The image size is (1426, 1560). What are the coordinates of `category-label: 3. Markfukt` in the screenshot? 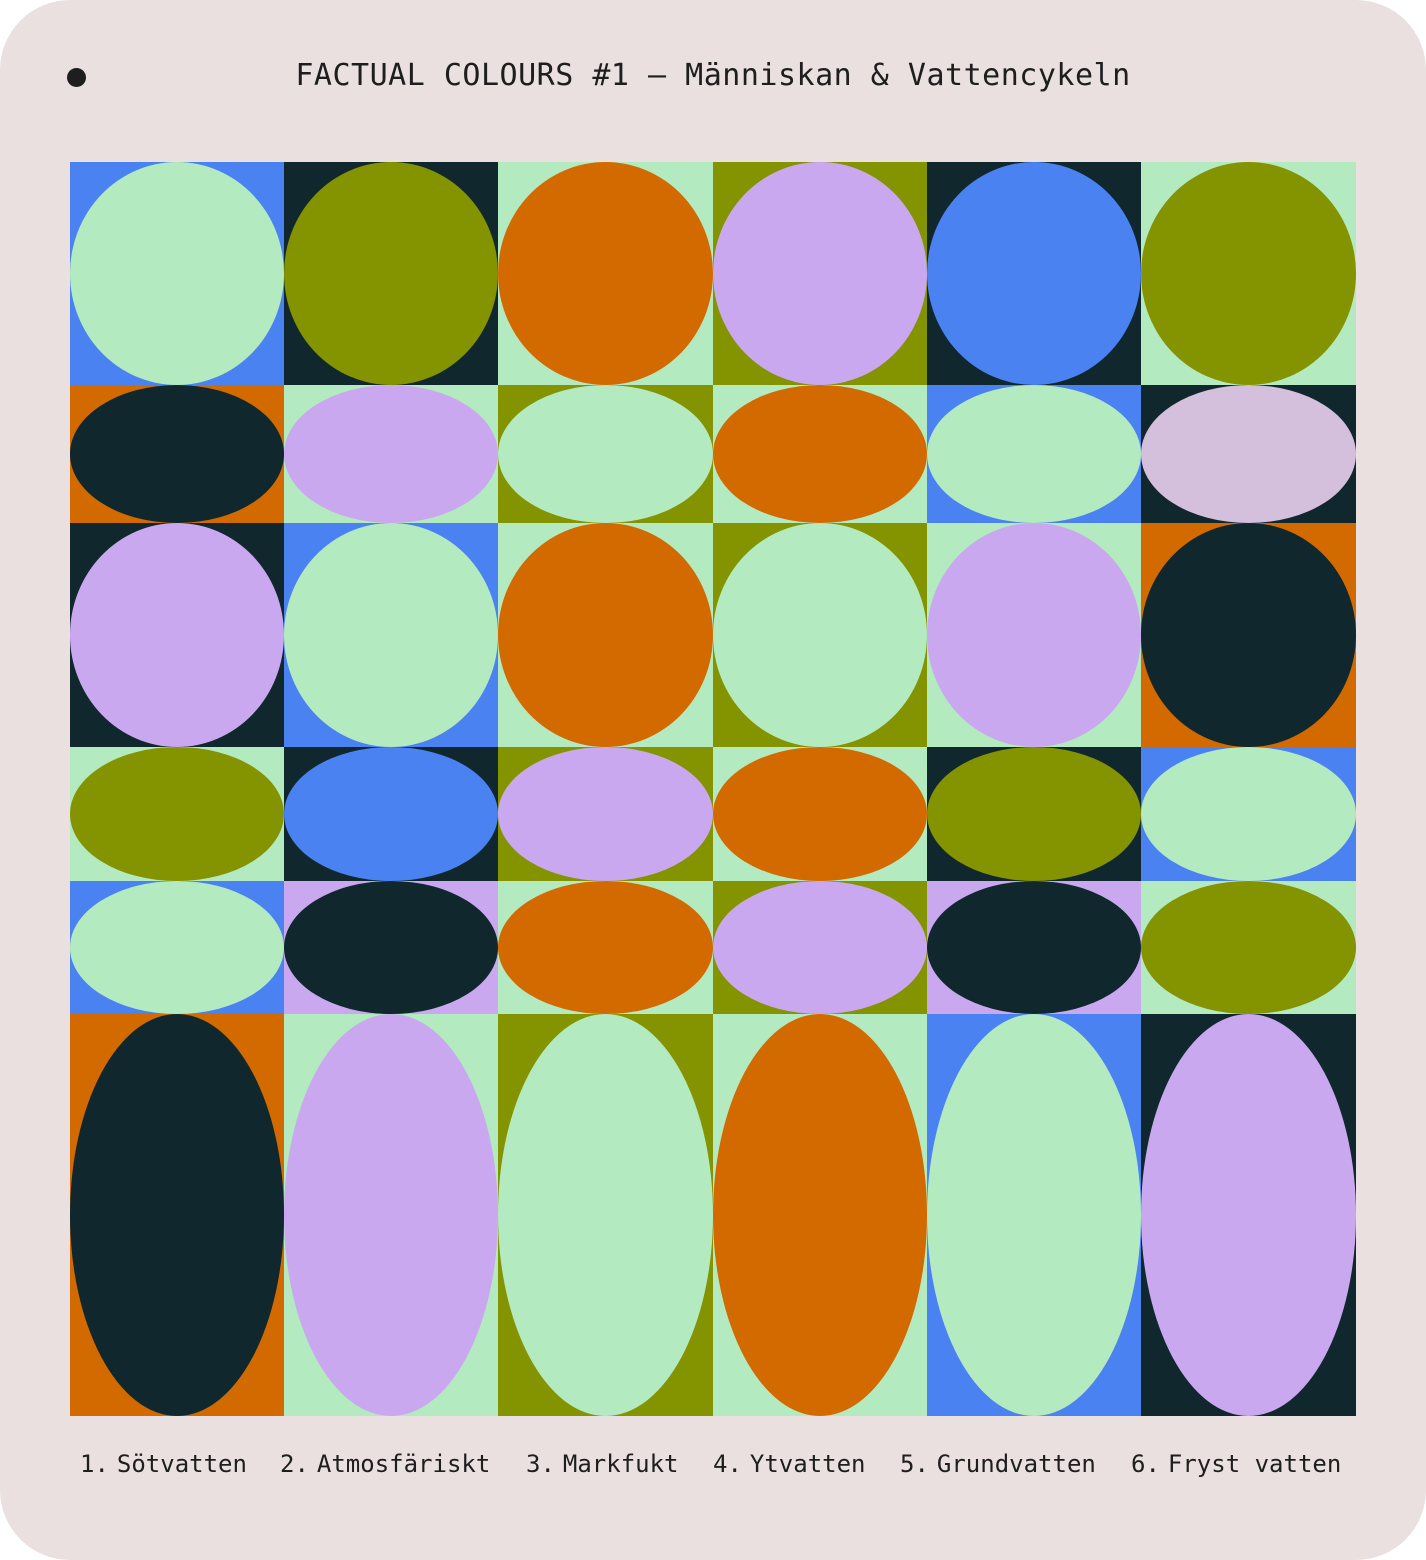 It's located at (602, 1464).